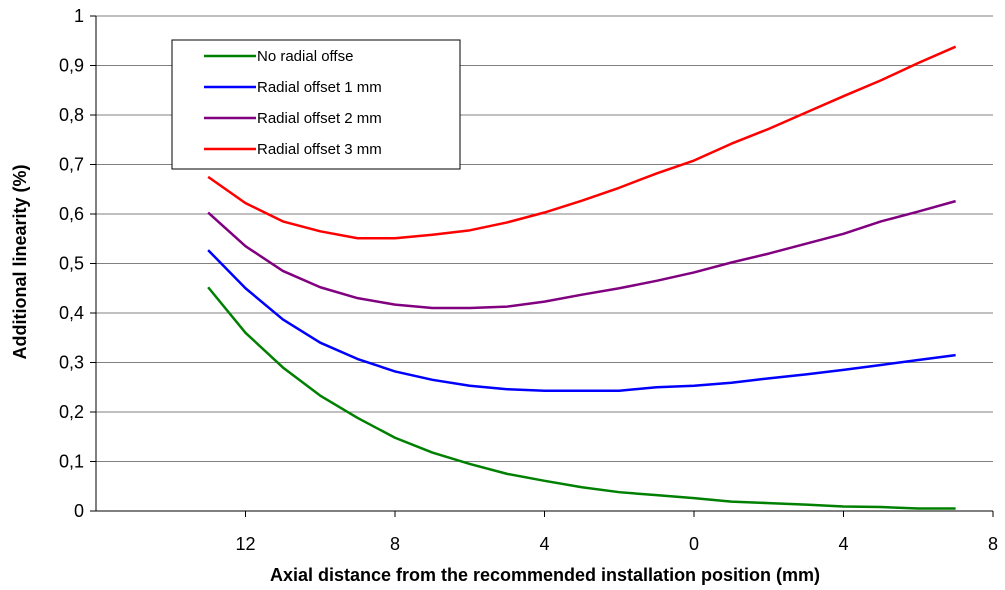 The image size is (1005, 590). I want to click on y-tick-label: 0,7, so click(71, 165).